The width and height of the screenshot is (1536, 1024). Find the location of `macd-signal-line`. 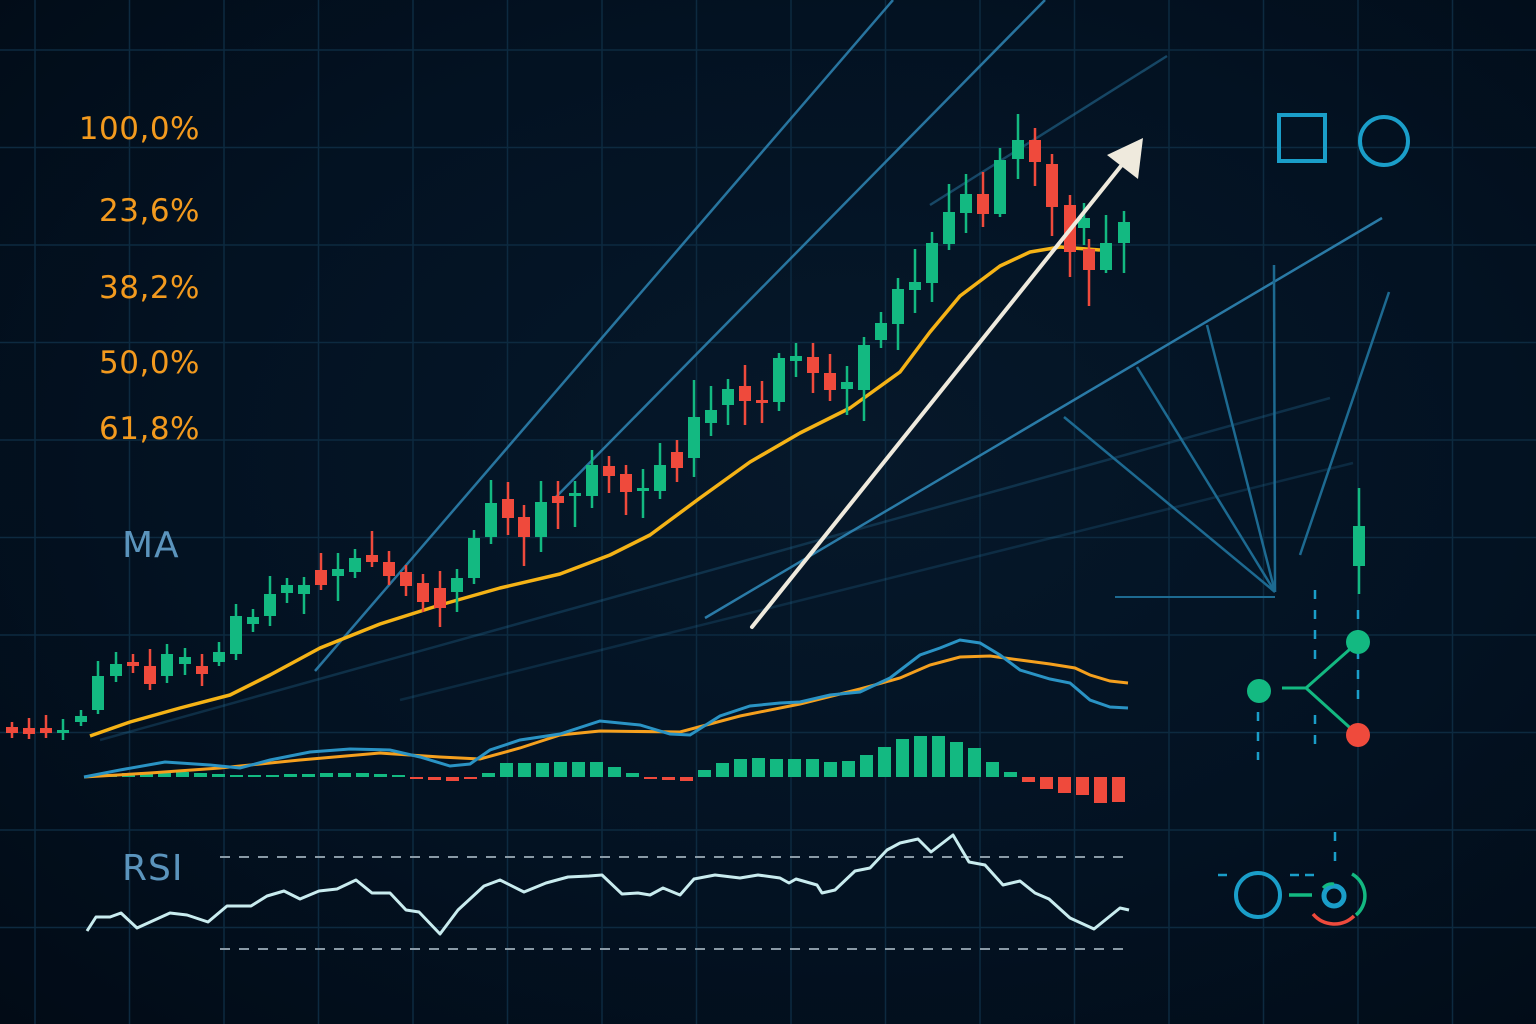

macd-signal-line is located at coordinates (606, 716).